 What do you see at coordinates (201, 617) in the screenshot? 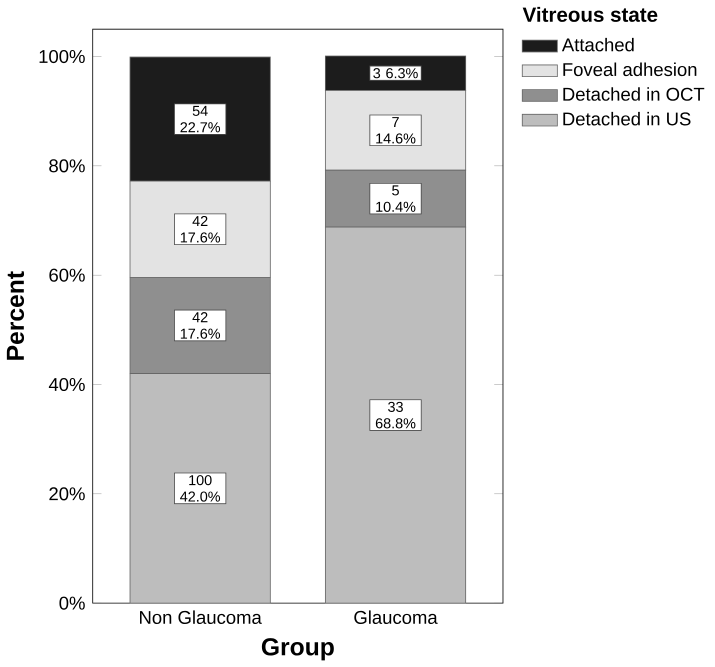
I see `x-tick-label: Non Glaucoma` at bounding box center [201, 617].